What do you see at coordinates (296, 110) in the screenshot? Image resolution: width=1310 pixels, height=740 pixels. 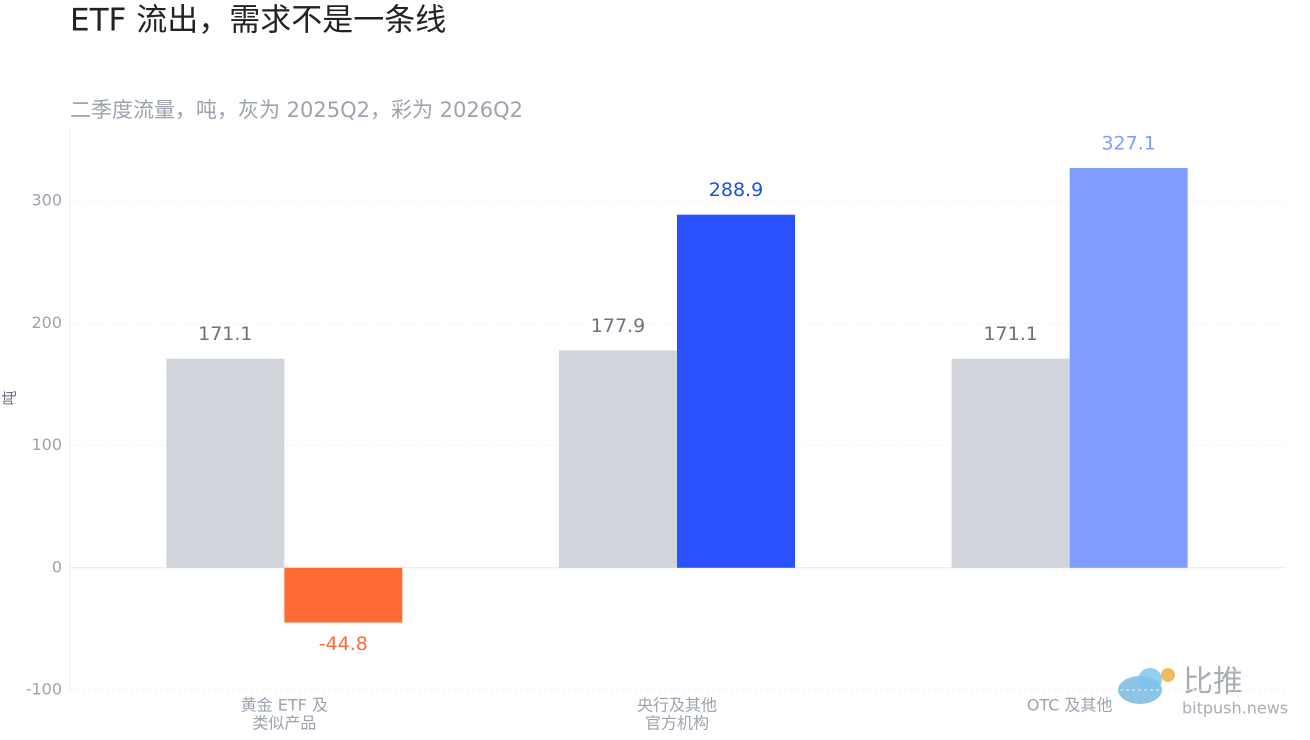 I see `chart-subtitle: 二季度流量，吨，灰为 2025Q2，彩为 2026Q2` at bounding box center [296, 110].